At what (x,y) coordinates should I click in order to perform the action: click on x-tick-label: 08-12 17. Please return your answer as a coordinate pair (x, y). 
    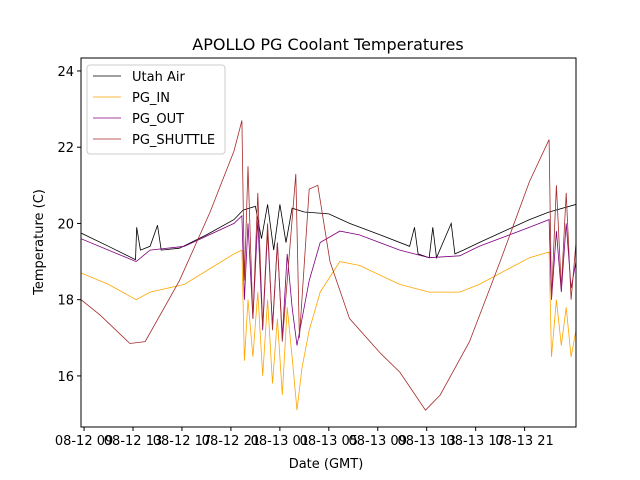
    Looking at the image, I should click on (182, 441).